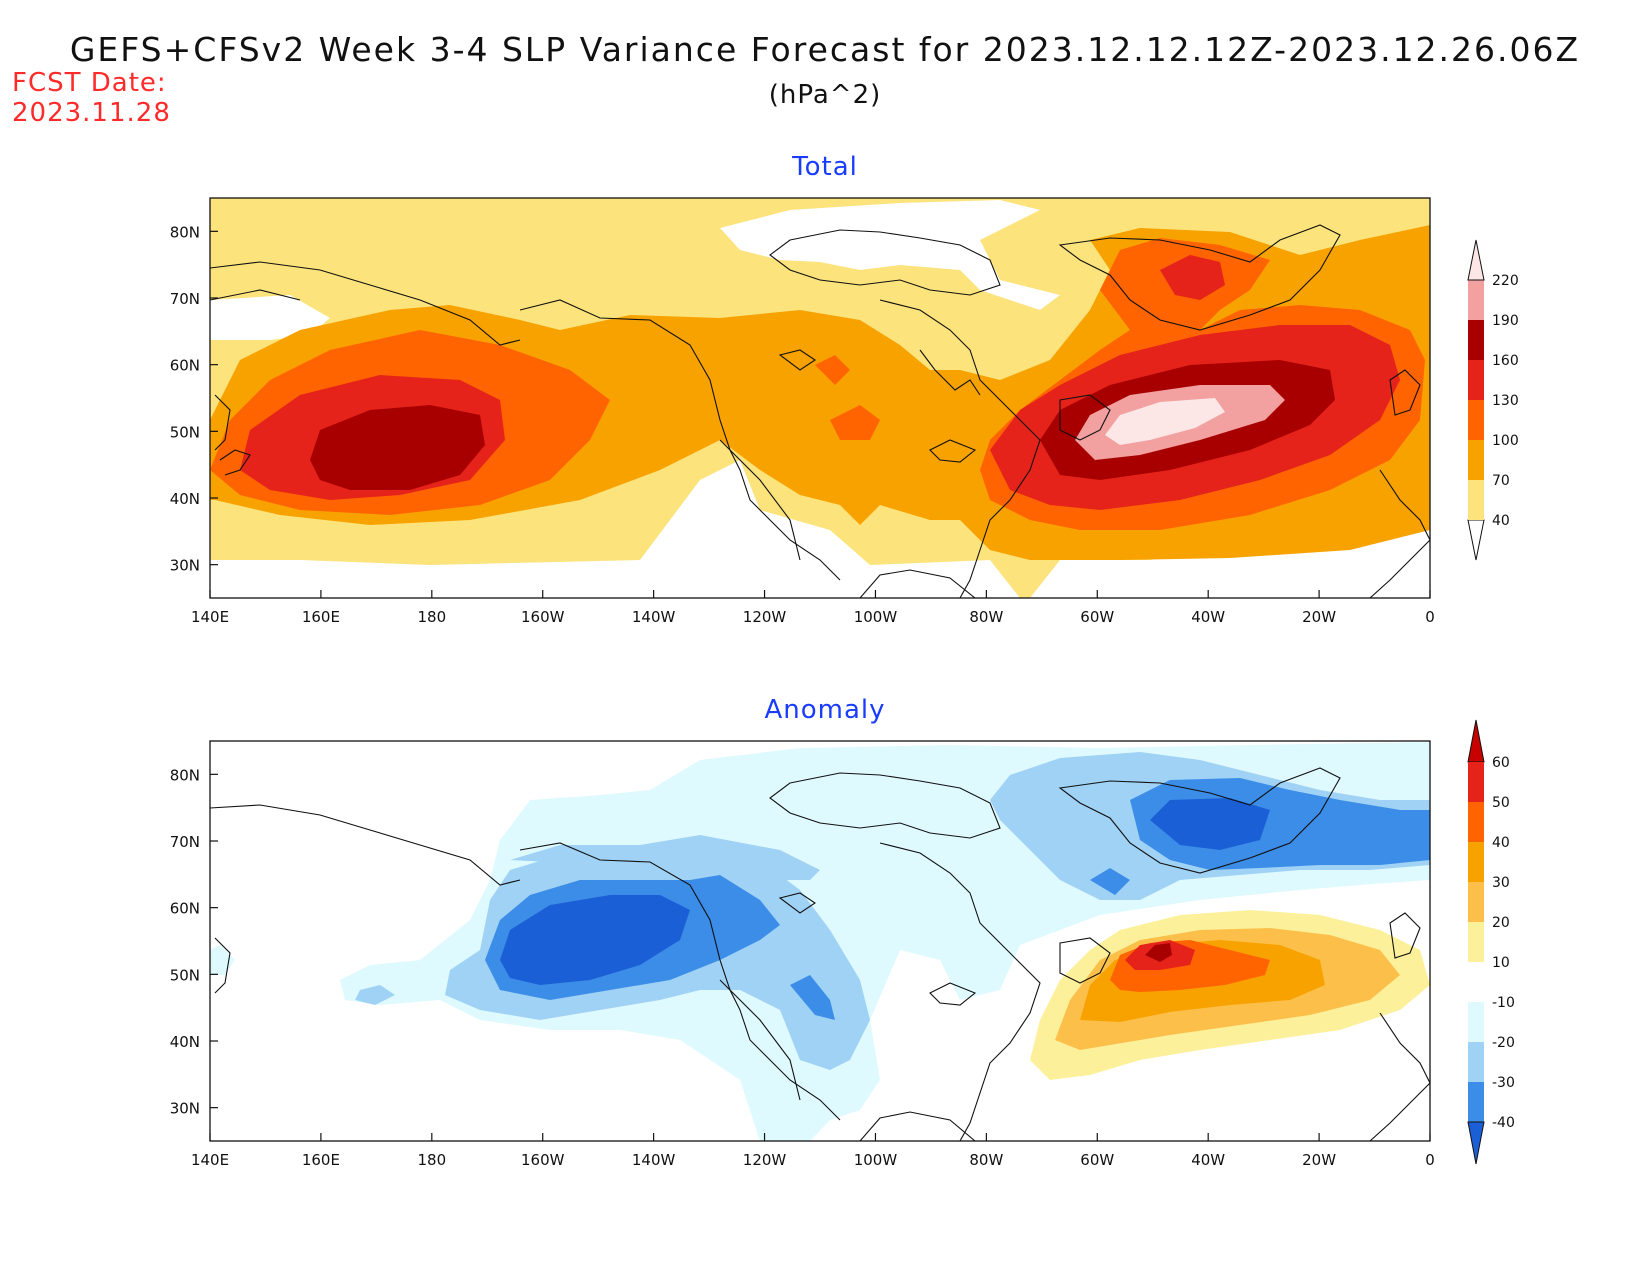  Describe the element at coordinates (813, 1151) in the screenshot. I see `anomaly-x-axis: 140E 160E 180 160W 140W 120W 100W 80W 60W 40W 20W 0` at that location.